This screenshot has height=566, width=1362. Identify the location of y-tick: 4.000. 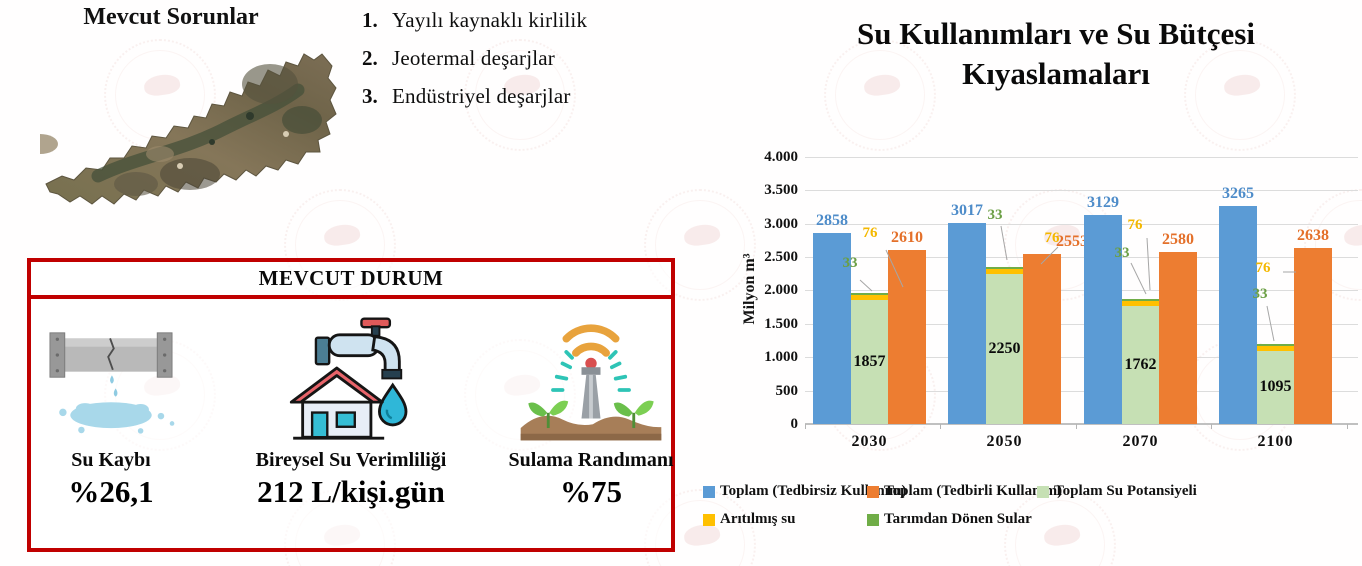
(781, 157).